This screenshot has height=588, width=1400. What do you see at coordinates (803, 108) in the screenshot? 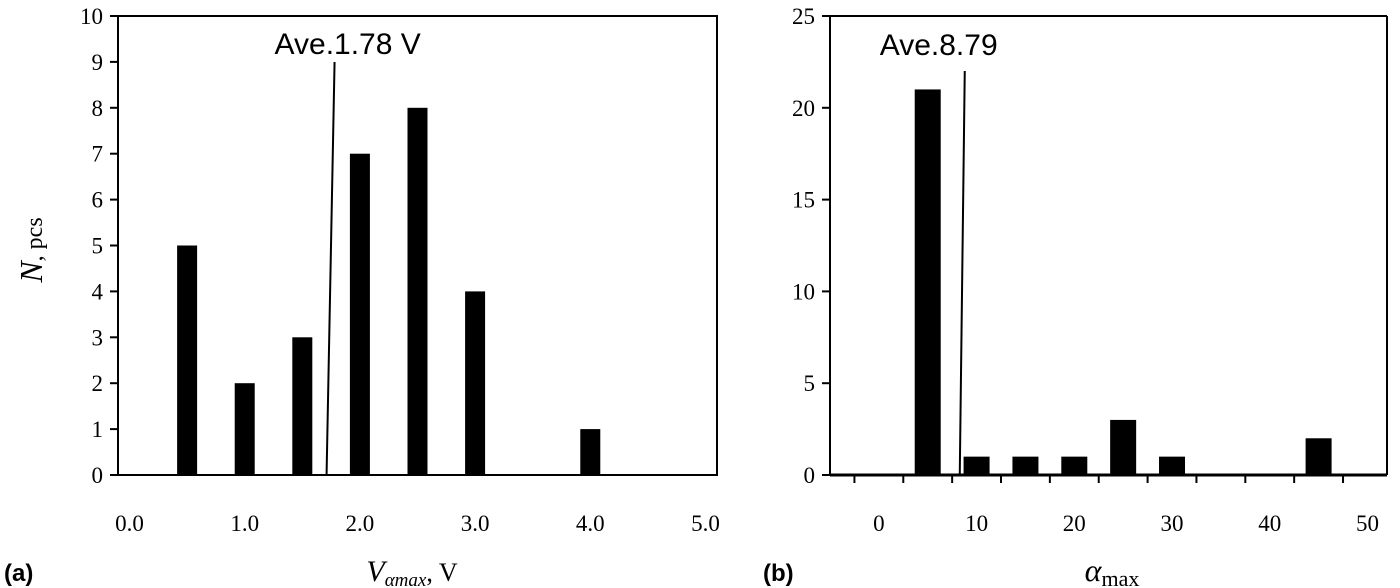
I see `y-tick-label: 20` at bounding box center [803, 108].